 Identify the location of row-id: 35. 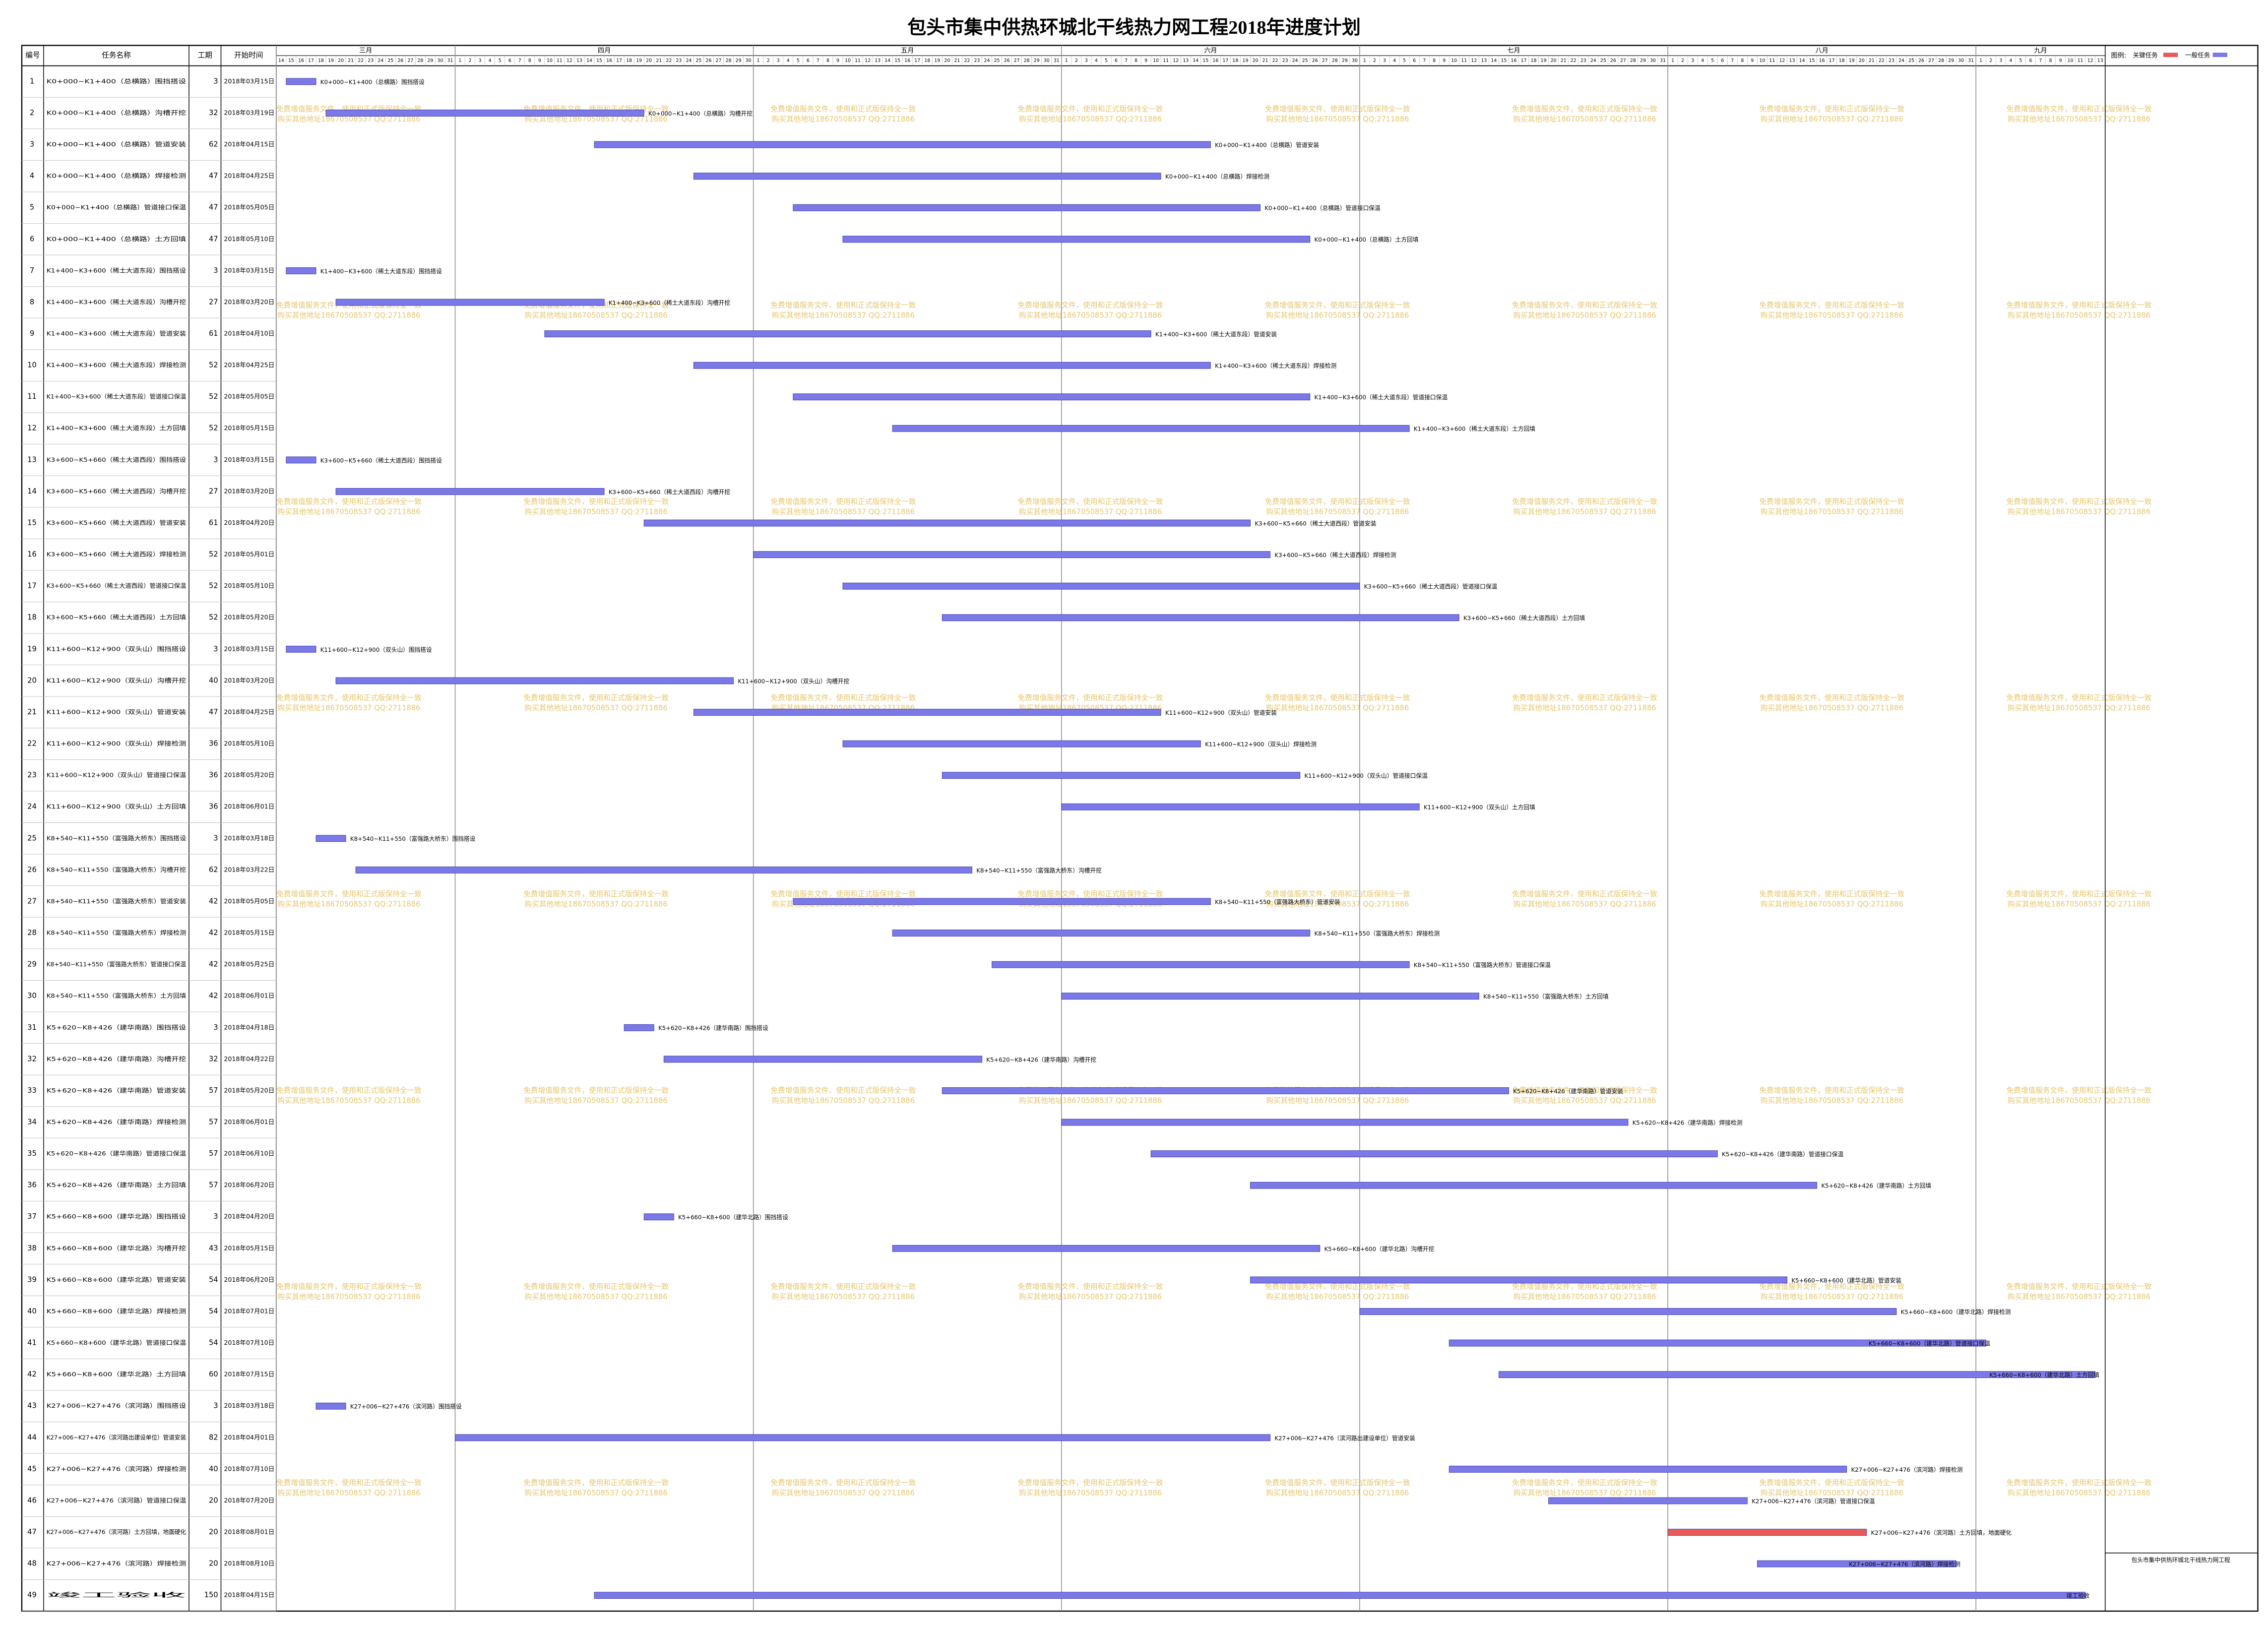
(32, 1154).